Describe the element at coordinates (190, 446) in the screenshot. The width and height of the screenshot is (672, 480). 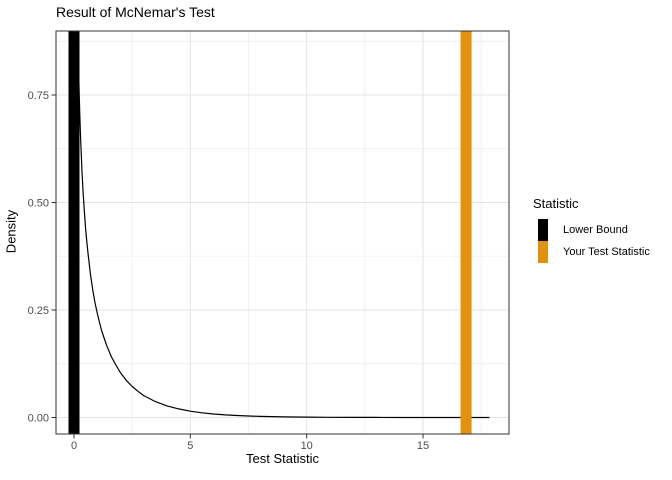
I see `x-tick-label: 5` at that location.